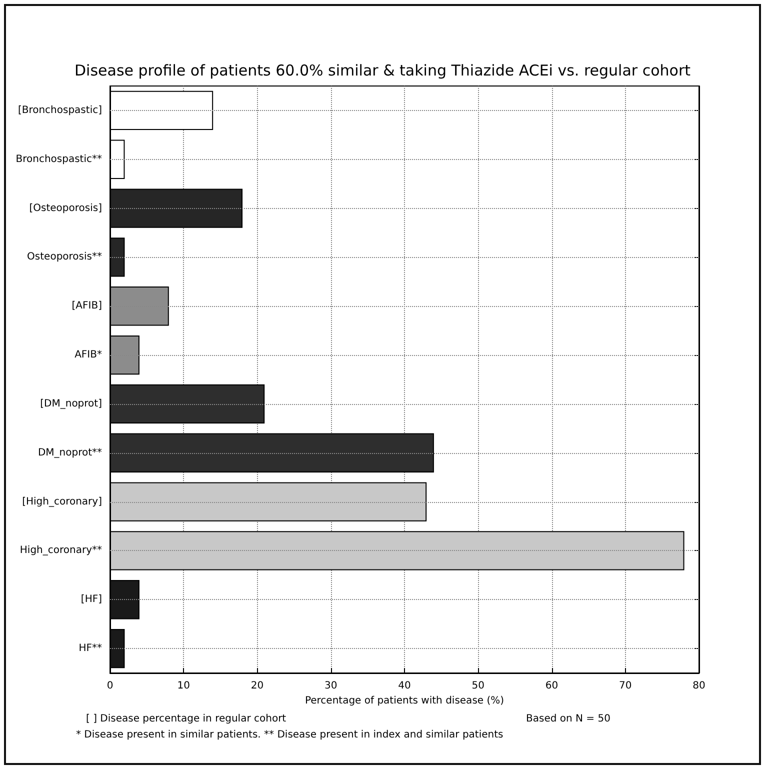 The height and width of the screenshot is (771, 767). Describe the element at coordinates (404, 686) in the screenshot. I see `x-tick-label: 40` at that location.